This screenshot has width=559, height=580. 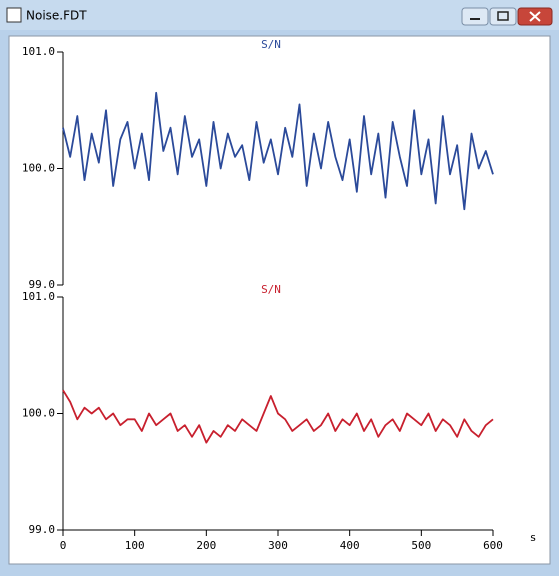 I want to click on close-icon, so click(x=535, y=16).